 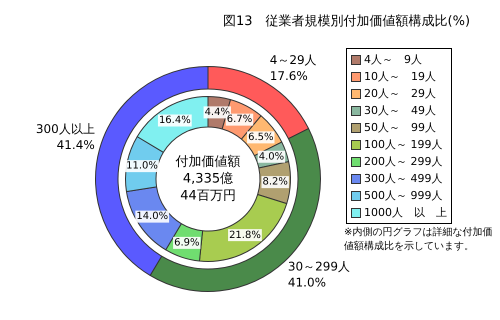 I want to click on legend-label: 20人～ 29人, so click(x=400, y=94).